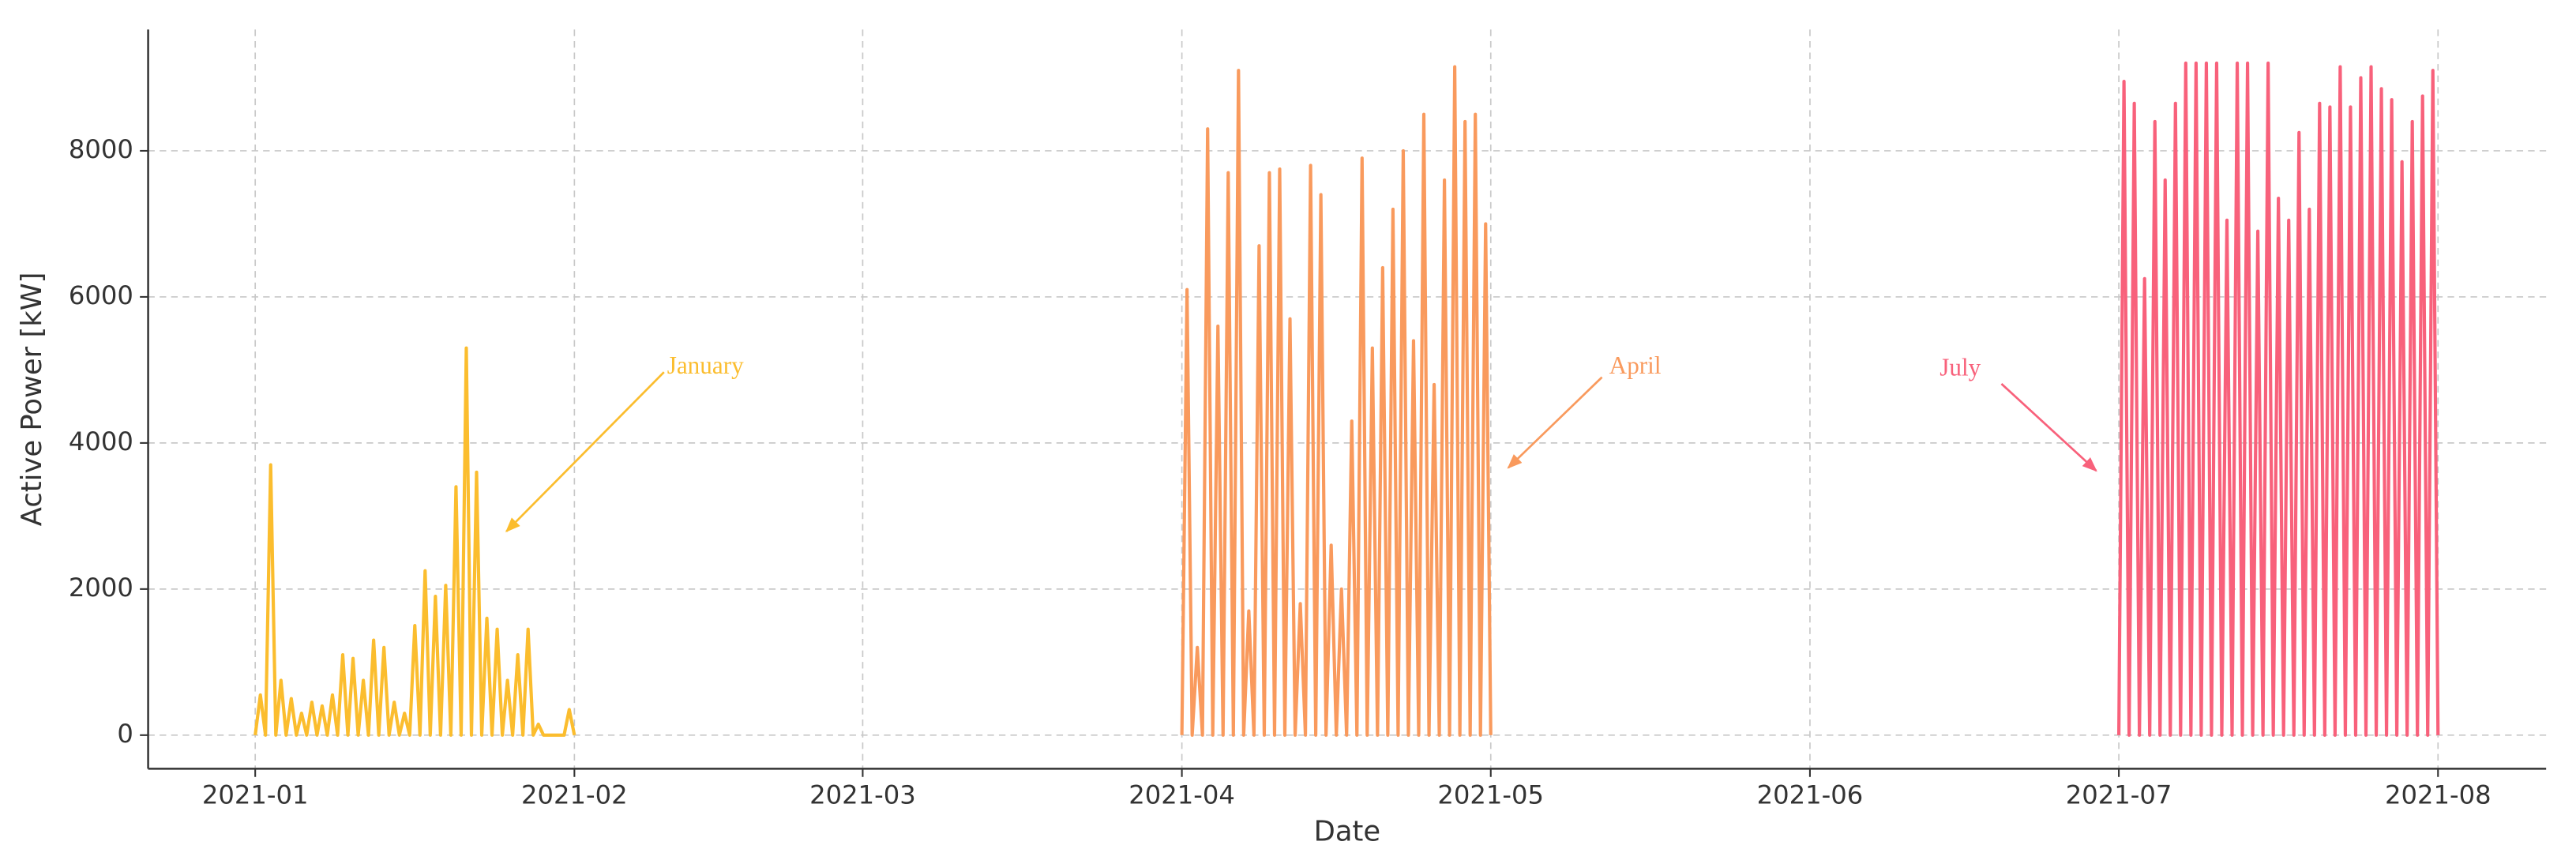 This screenshot has width=2576, height=864. Describe the element at coordinates (101, 588) in the screenshot. I see `y-tick-label: 2000` at that location.